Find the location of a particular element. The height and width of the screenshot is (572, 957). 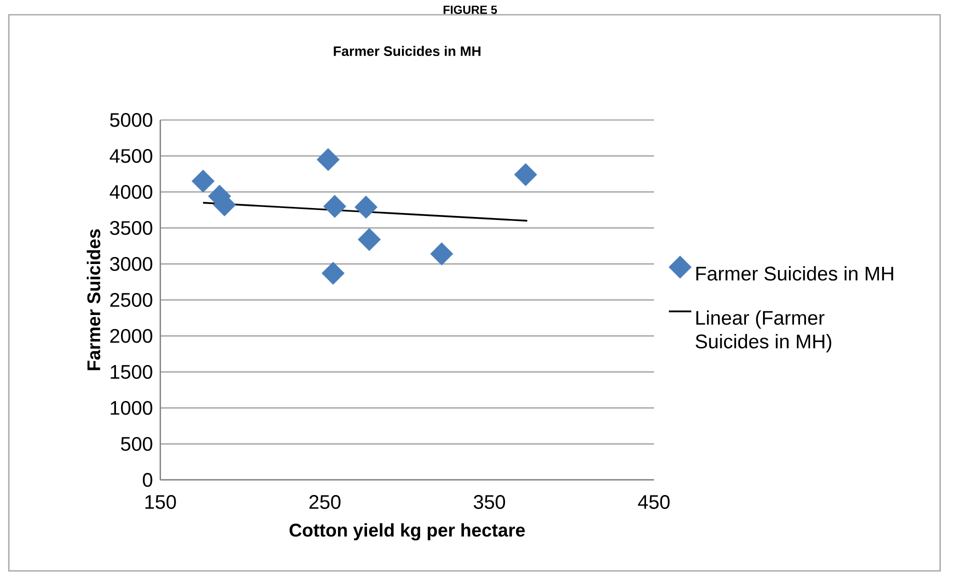

y-tick-label: 3000 is located at coordinates (131, 264).